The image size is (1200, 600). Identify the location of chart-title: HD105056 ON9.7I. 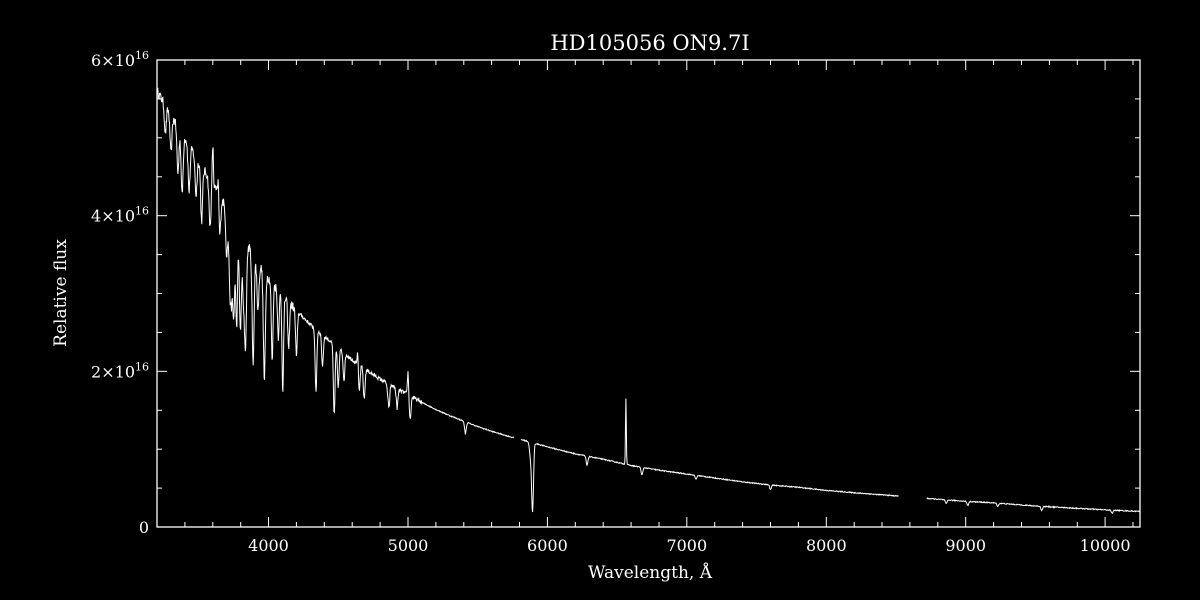
(649, 43).